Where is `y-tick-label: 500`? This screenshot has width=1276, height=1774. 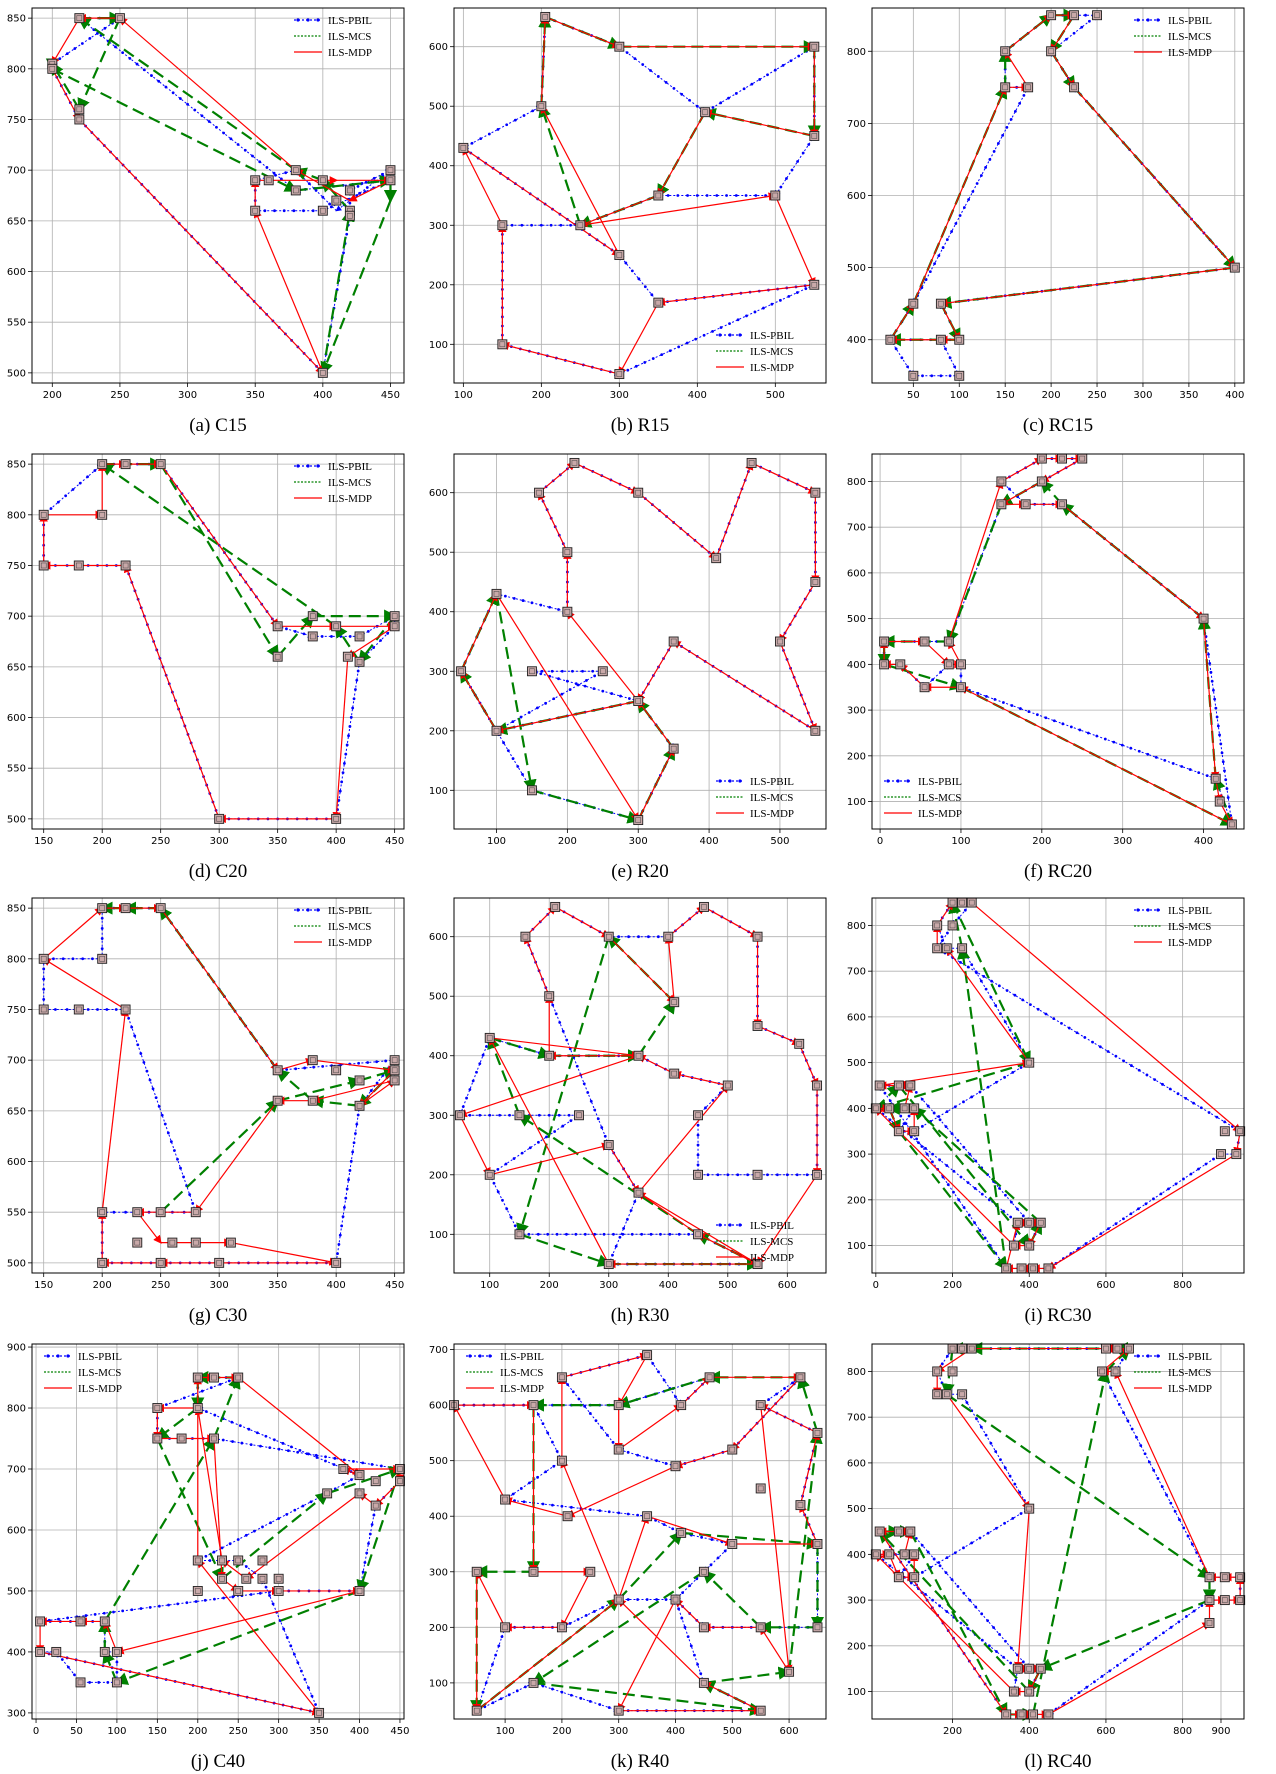 y-tick-label: 500 is located at coordinates (438, 107).